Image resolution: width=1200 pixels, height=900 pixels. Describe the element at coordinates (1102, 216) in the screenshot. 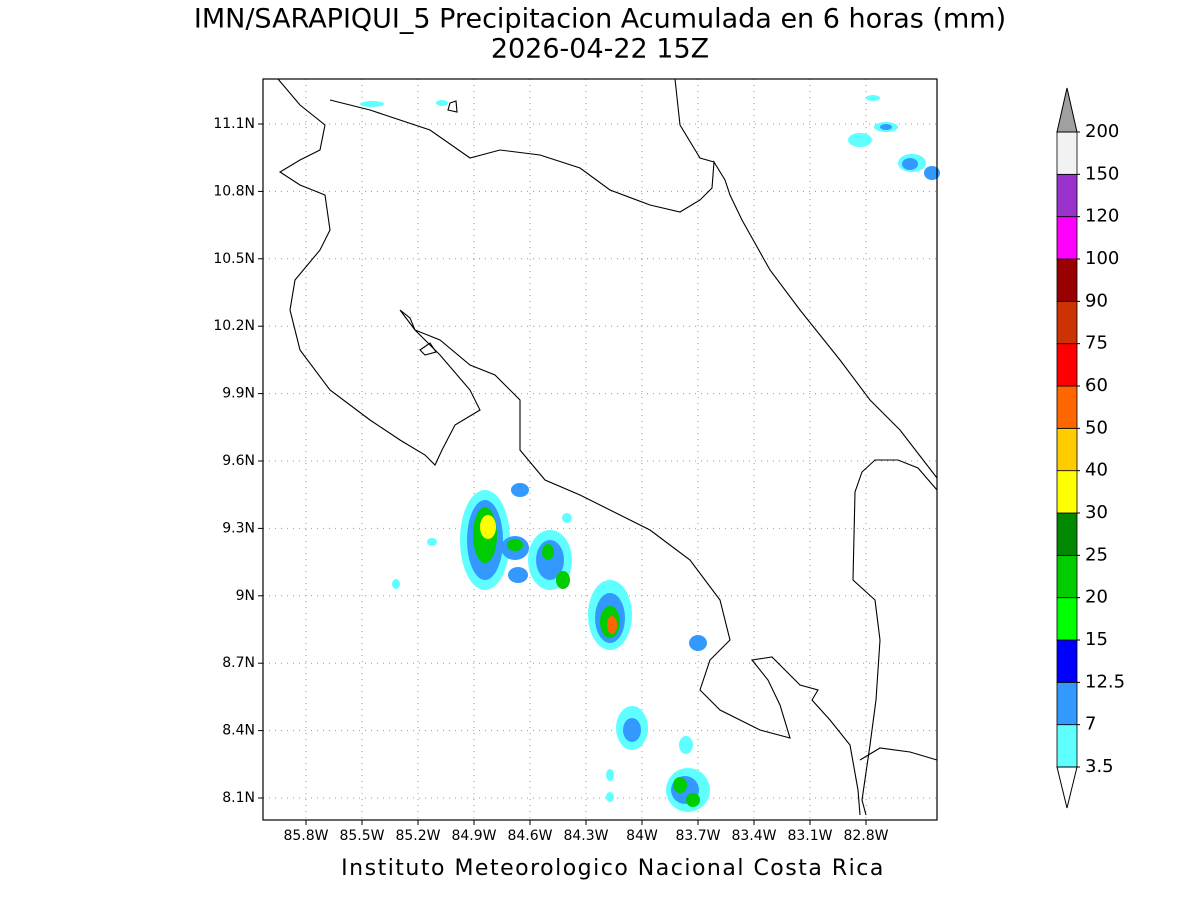

I see `colorbar-label: 120` at that location.